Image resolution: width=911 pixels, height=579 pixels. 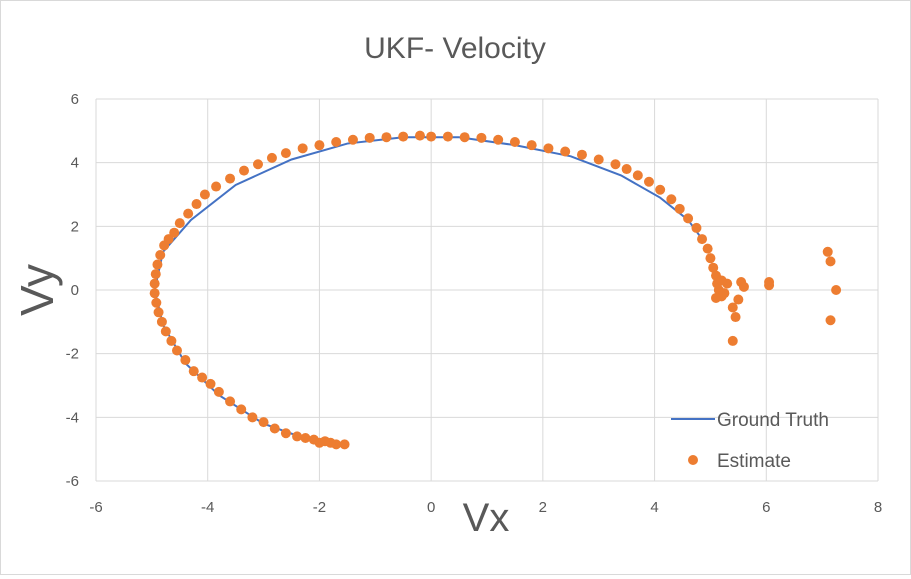 I want to click on x-axis-title: Vx, so click(x=486, y=518).